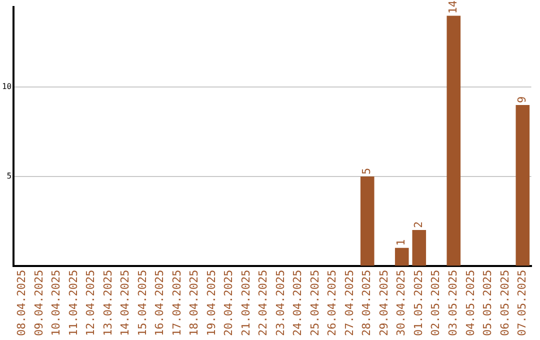 The height and width of the screenshot is (340, 540). What do you see at coordinates (107, 303) in the screenshot?
I see `x-tick-label: 13.04.2025` at bounding box center [107, 303].